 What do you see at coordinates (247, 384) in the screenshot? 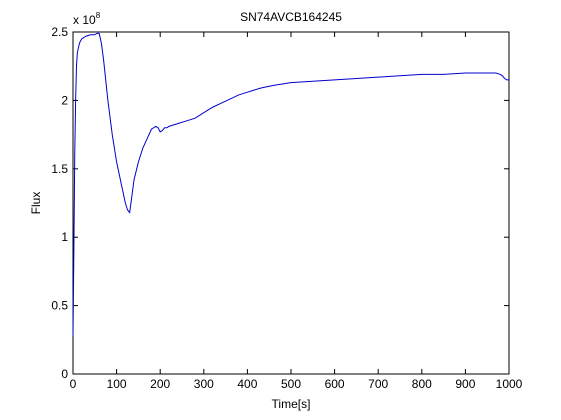
I see `x-tick-label: 400` at bounding box center [247, 384].